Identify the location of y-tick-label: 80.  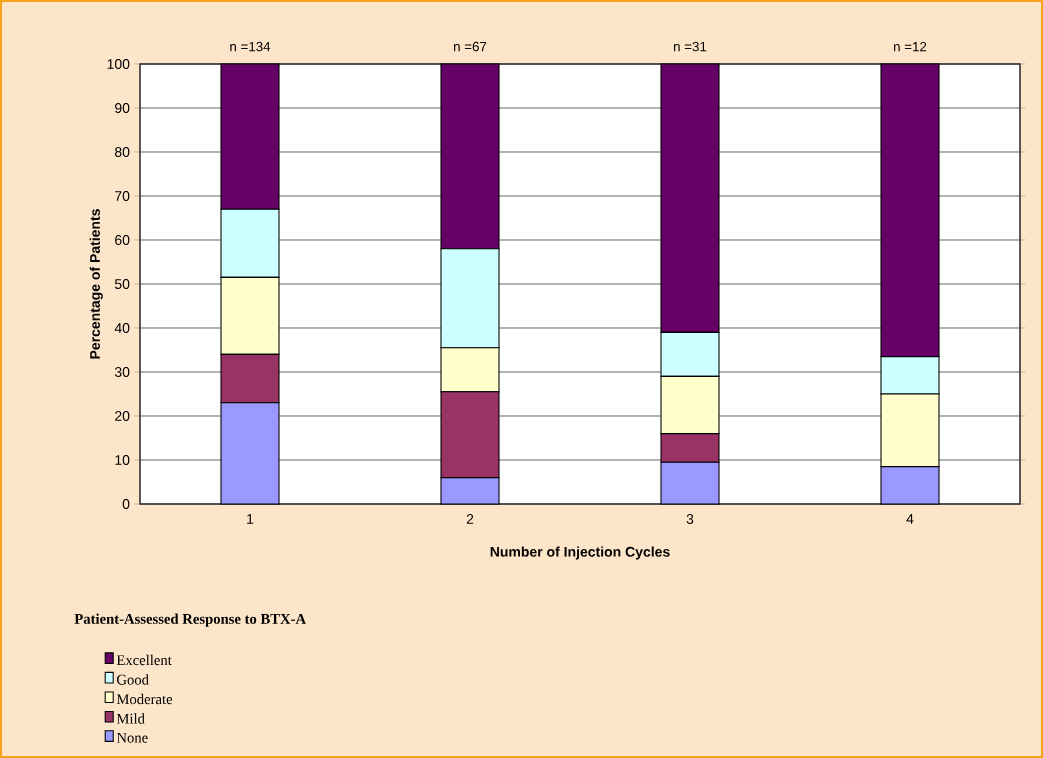
(122, 152).